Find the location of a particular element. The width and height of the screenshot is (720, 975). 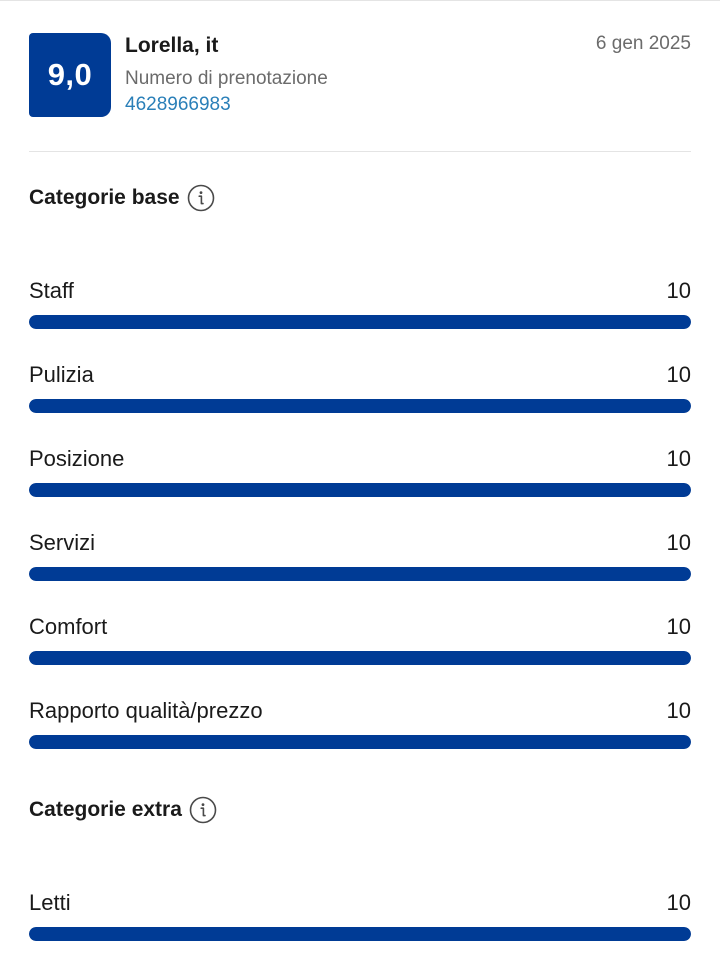

rating-row-comfort: Comfort 10 is located at coordinates (360, 642).